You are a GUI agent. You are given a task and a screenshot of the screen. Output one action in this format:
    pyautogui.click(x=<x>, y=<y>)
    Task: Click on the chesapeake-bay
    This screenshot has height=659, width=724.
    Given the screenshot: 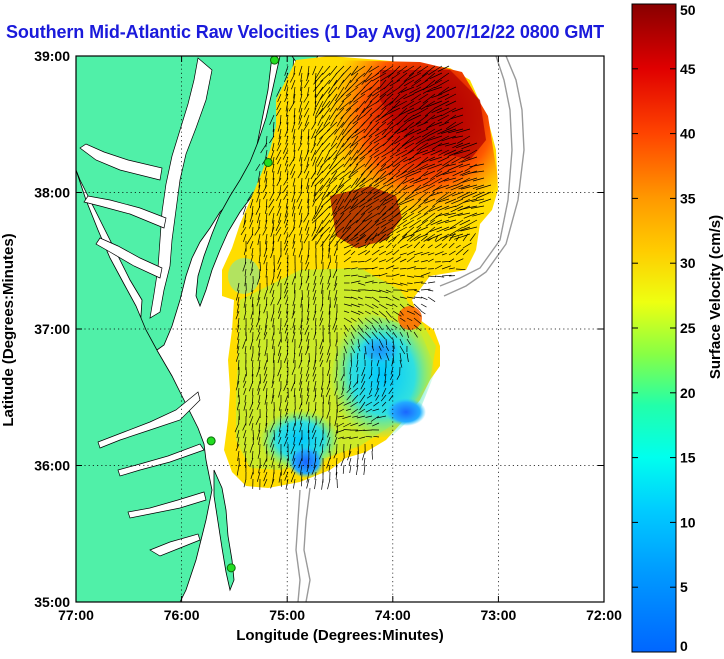 What is the action you would take?
    pyautogui.click(x=146, y=307)
    